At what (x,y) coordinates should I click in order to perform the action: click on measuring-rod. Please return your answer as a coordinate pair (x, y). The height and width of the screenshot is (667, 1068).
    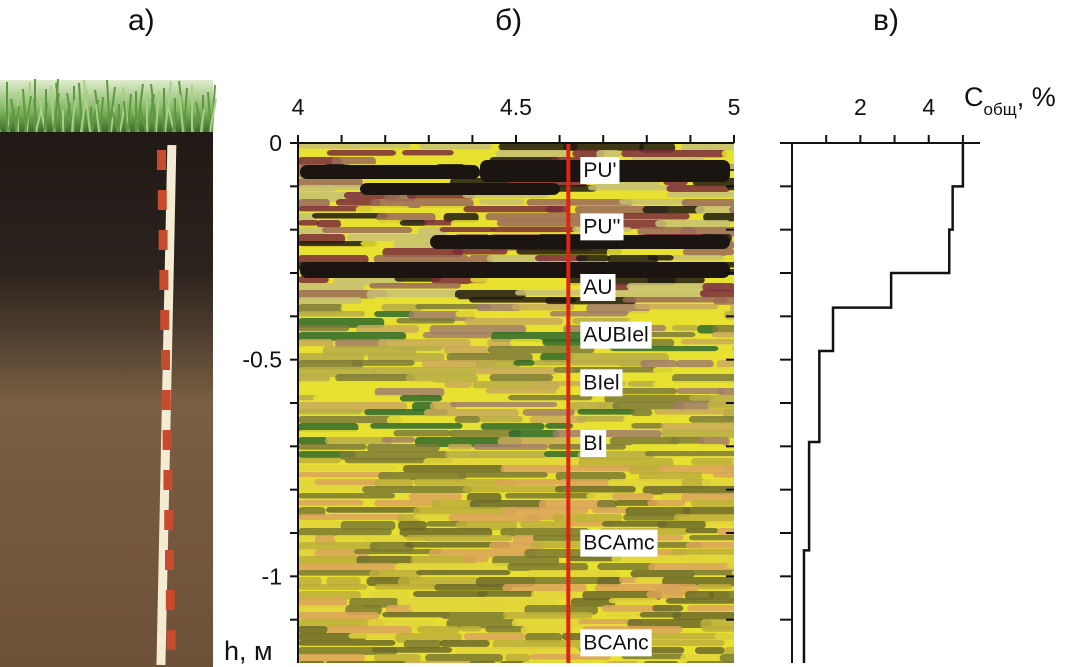
    Looking at the image, I should click on (166, 405).